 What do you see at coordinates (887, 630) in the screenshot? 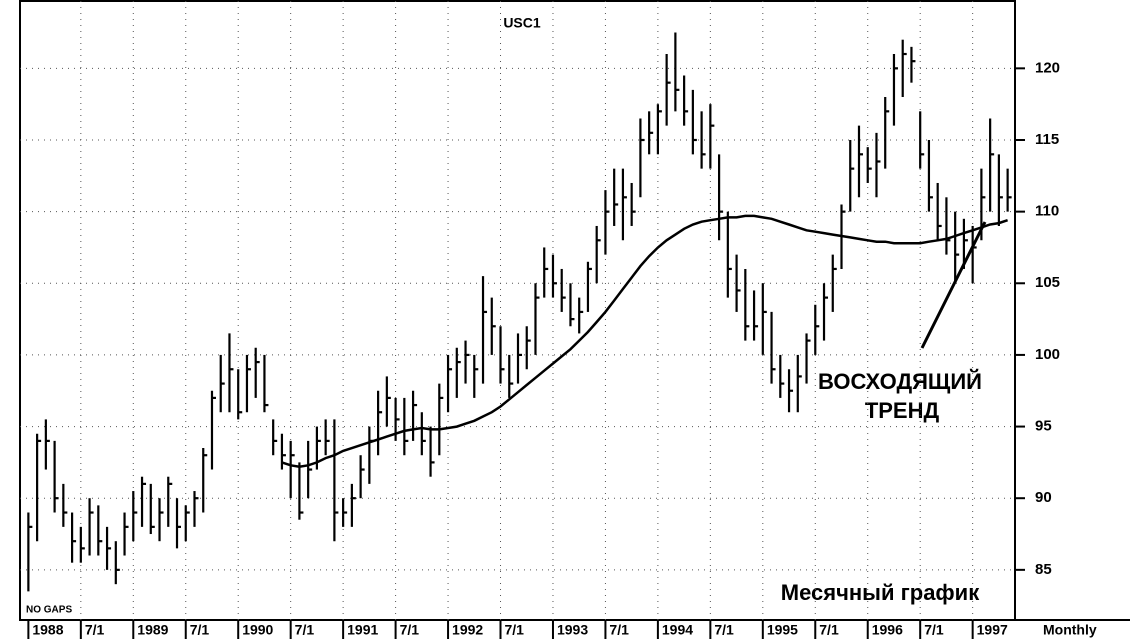
I see `x-tick-label: 1996` at bounding box center [887, 630].